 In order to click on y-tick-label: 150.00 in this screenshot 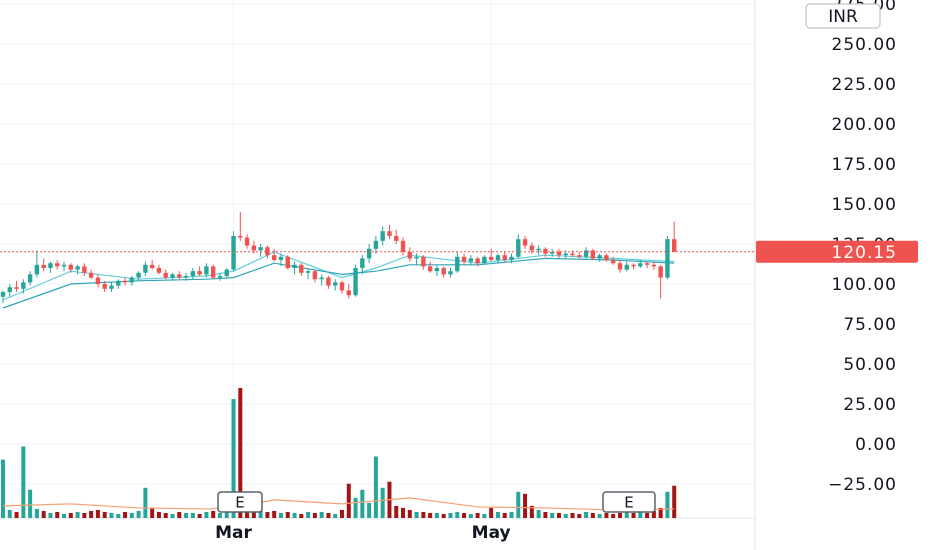, I will do `click(864, 205)`.